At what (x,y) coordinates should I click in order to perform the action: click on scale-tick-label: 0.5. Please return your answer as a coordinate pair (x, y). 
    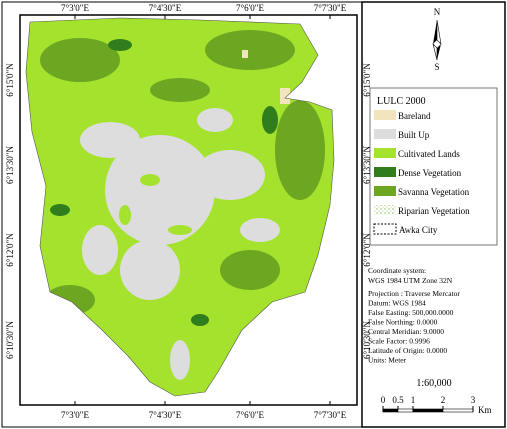
    Looking at the image, I should click on (398, 400).